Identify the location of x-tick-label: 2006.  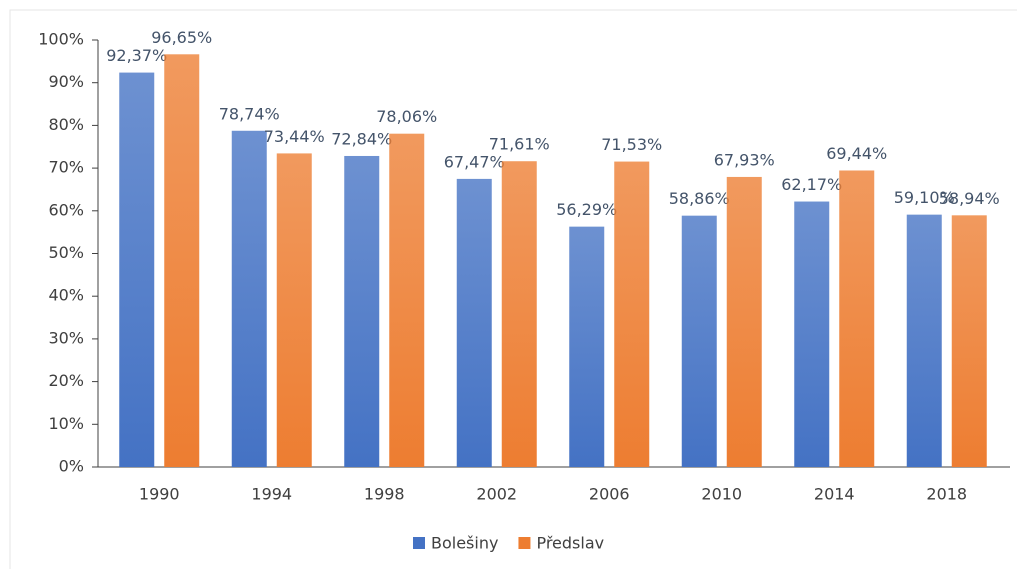
(609, 494).